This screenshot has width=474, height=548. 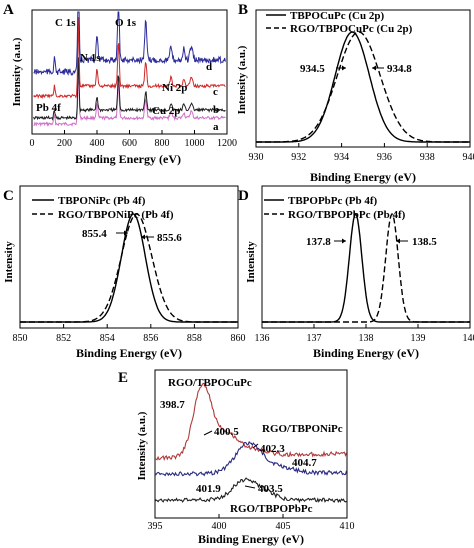 I want to click on annotation-d-1: 137.8, so click(x=318, y=242).